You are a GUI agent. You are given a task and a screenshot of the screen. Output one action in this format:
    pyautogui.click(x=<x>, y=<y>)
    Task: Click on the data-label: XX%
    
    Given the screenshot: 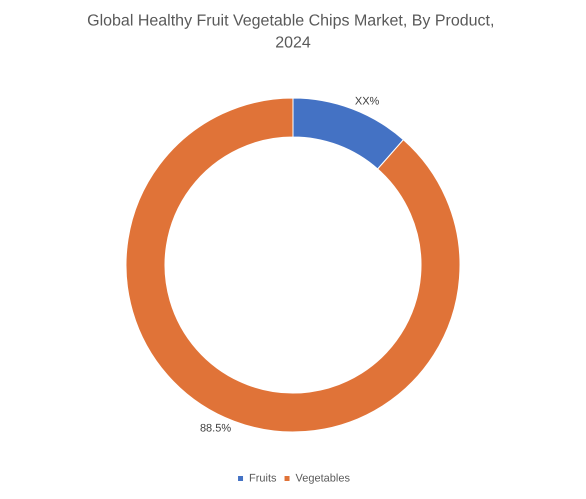 What is the action you would take?
    pyautogui.click(x=367, y=101)
    